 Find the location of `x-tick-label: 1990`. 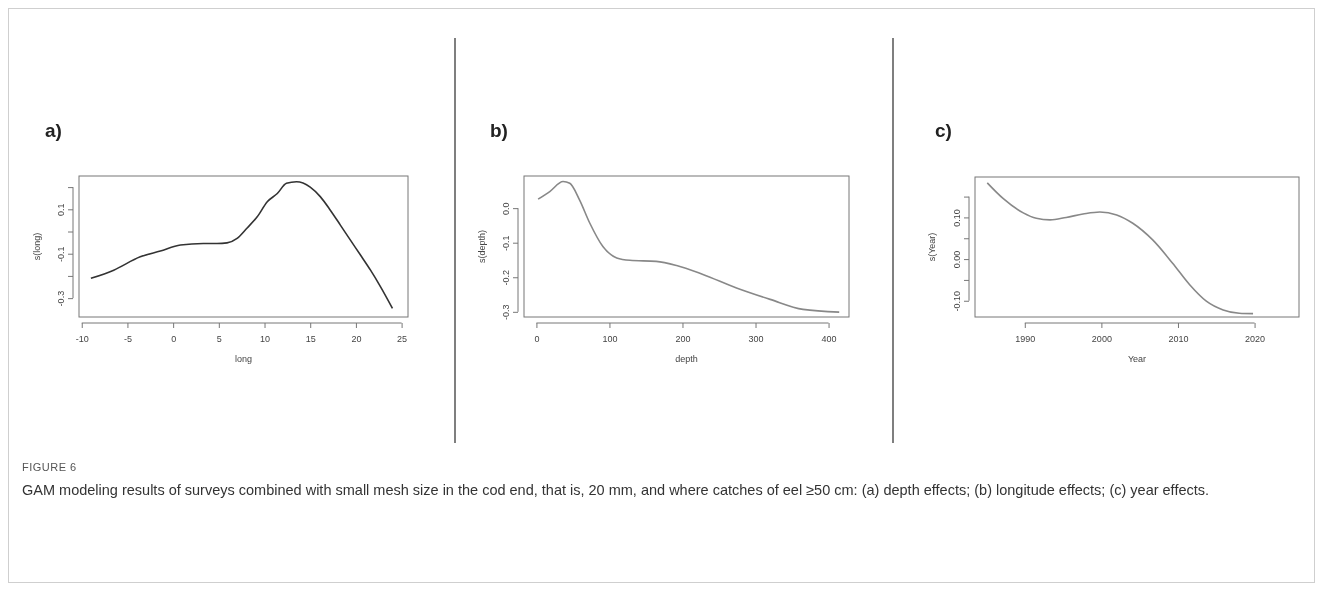

x-tick-label: 1990 is located at coordinates (1025, 338).